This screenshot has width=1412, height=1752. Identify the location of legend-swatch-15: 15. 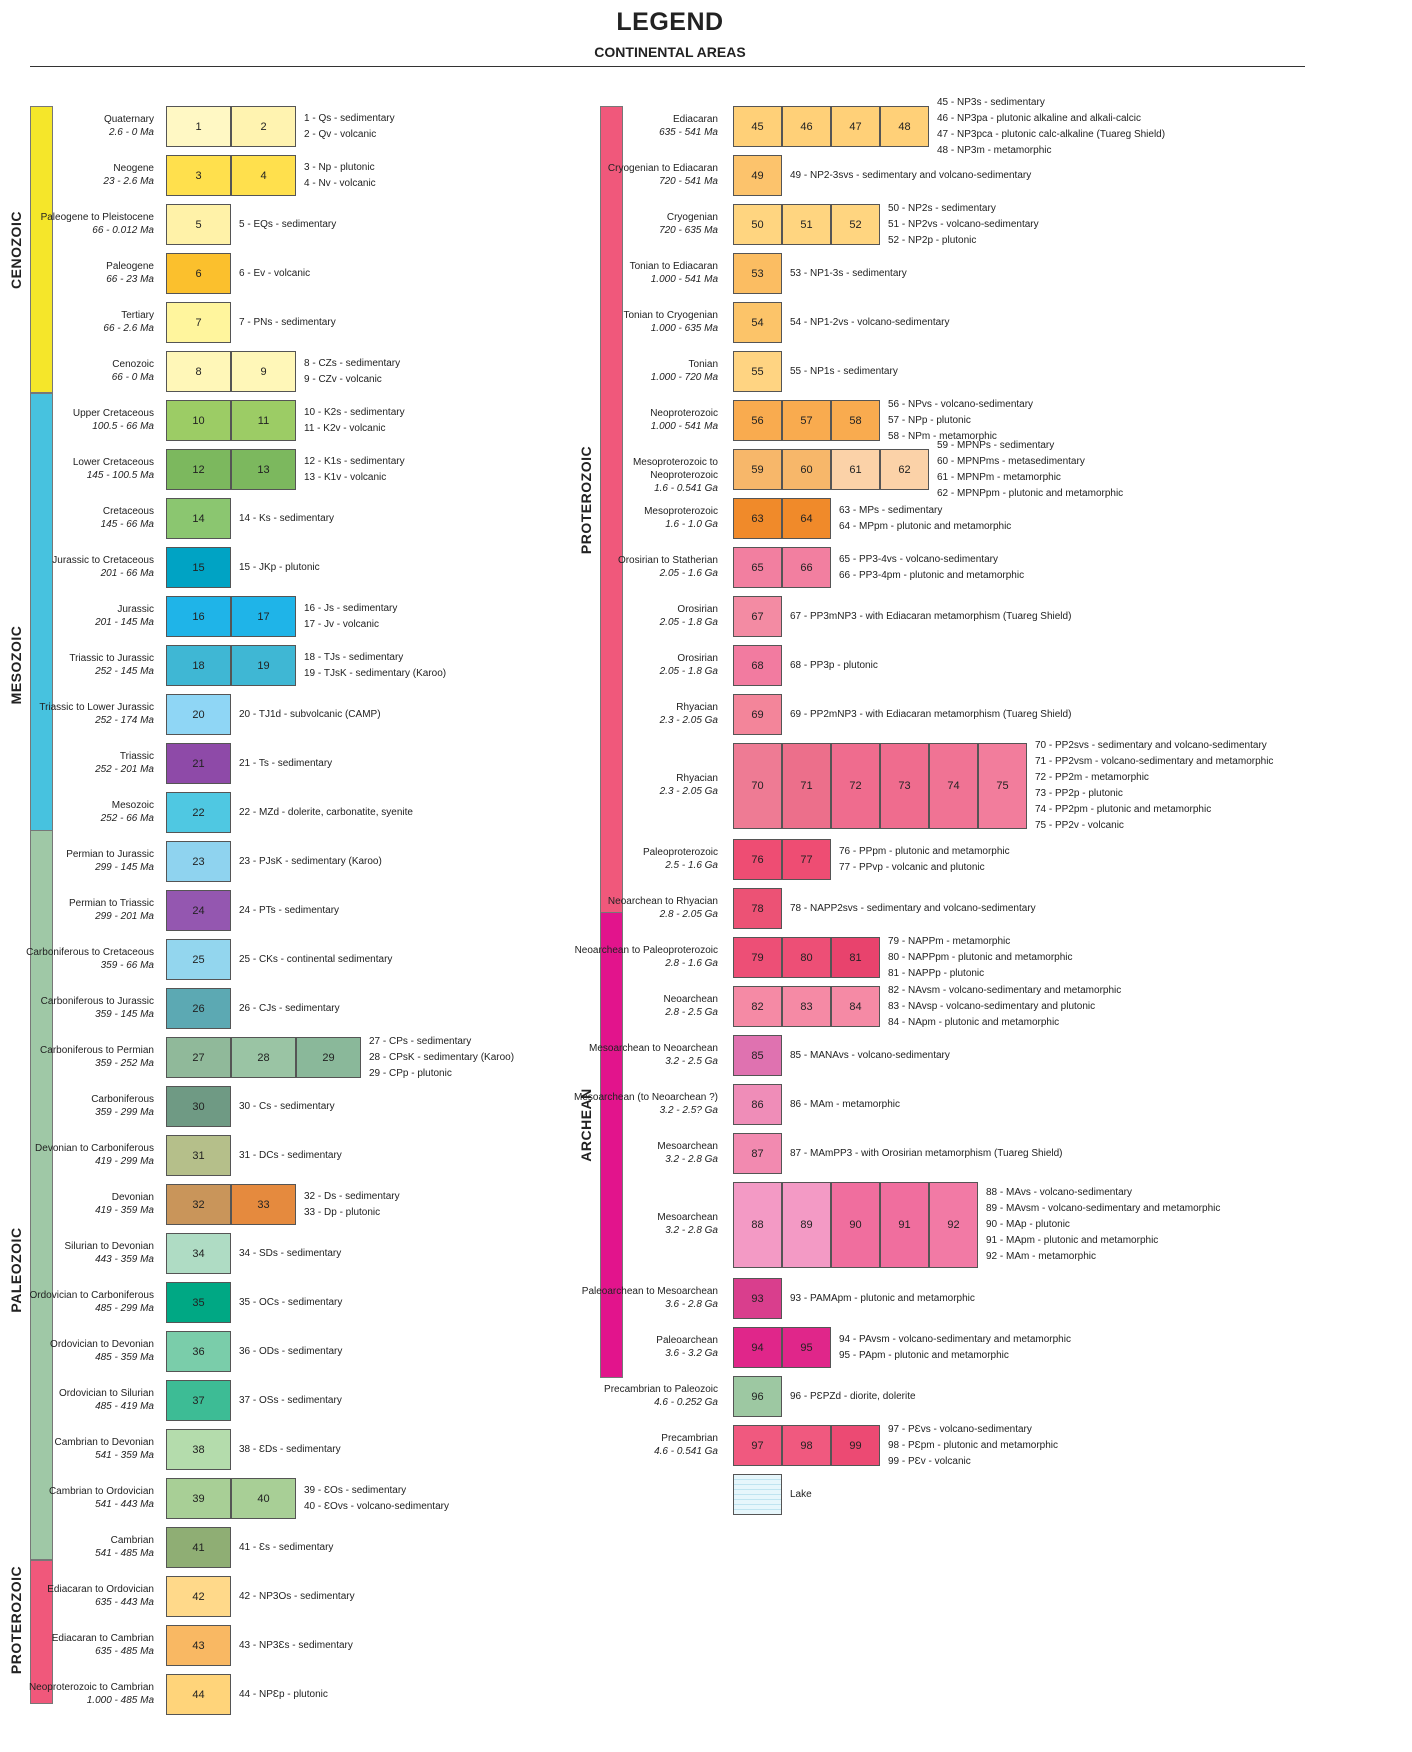
(198, 567).